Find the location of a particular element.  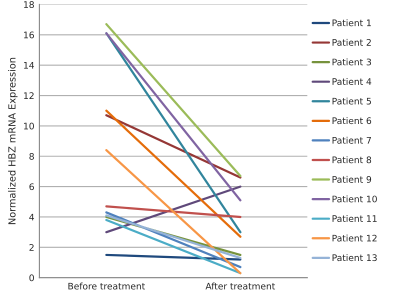

legend-label: Patient 8 is located at coordinates (352, 160).